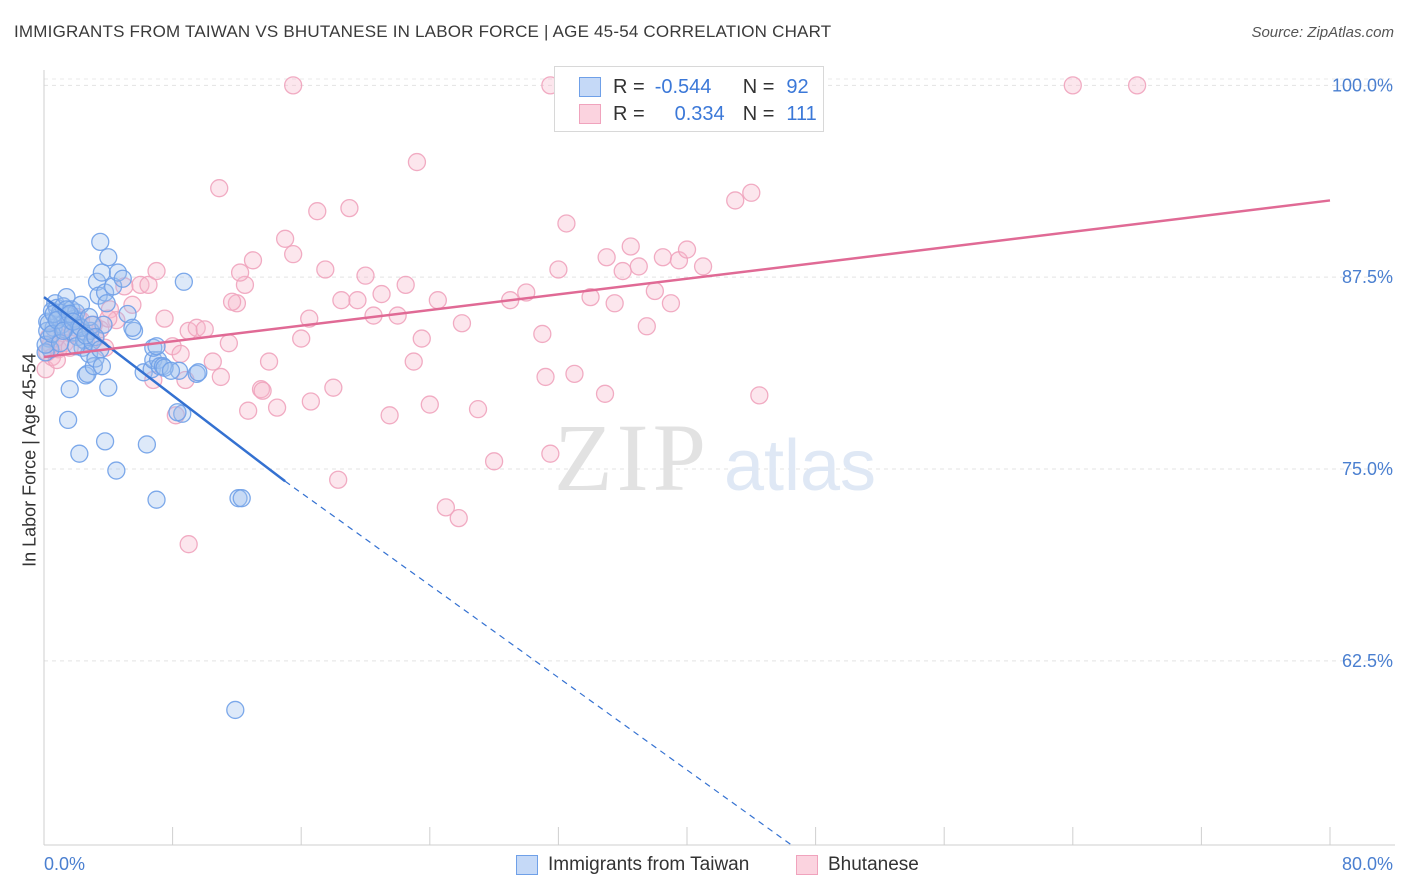 This screenshot has height=892, width=1406. I want to click on legend-n-label: N =, so click(758, 113).